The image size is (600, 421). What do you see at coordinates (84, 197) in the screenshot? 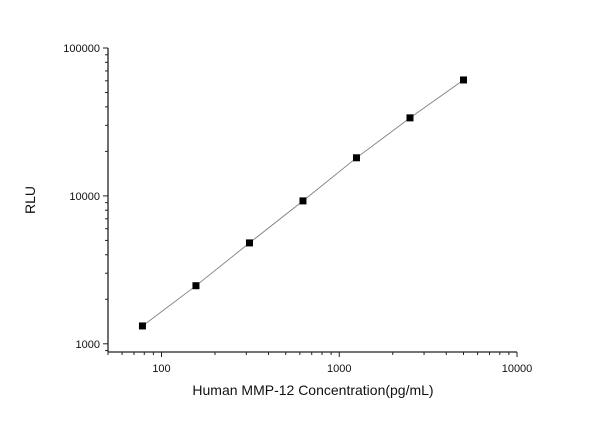
I see `y-tick-label: 10000` at bounding box center [84, 197].